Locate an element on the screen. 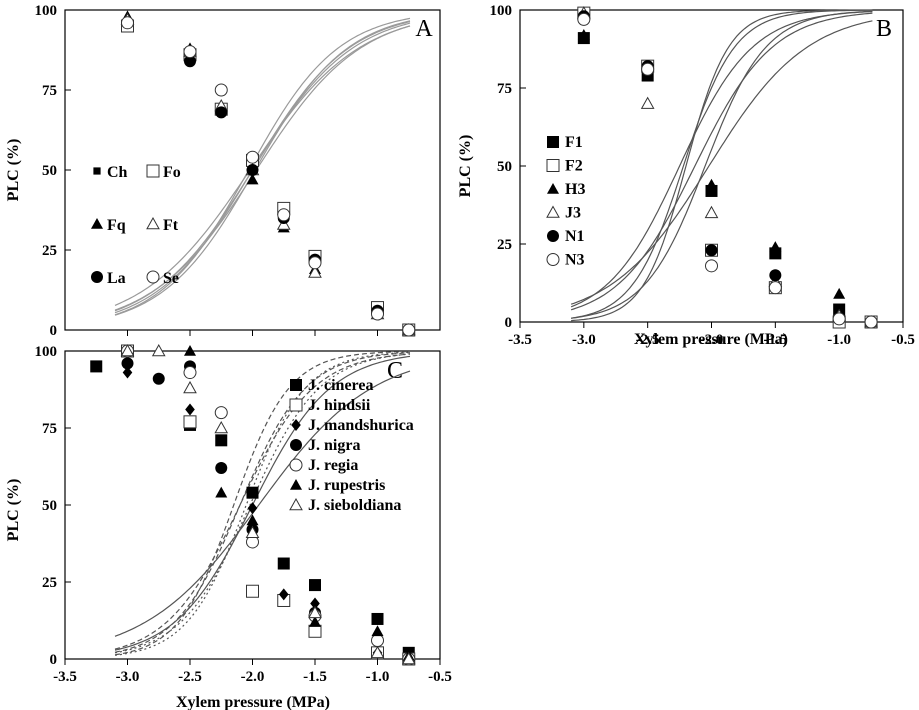 This screenshot has width=919, height=710. y-tick-label: 0 is located at coordinates (54, 660).